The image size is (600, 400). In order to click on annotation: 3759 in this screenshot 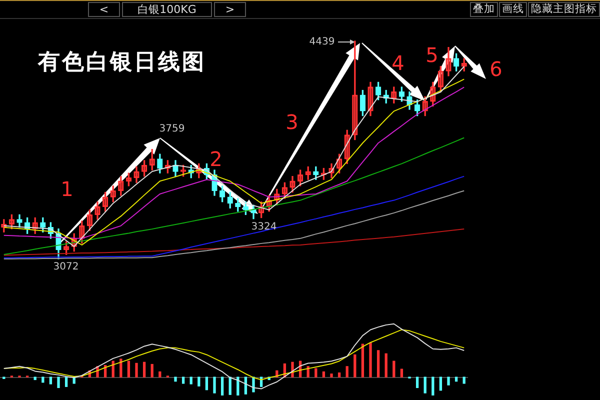, I will do `click(172, 129)`.